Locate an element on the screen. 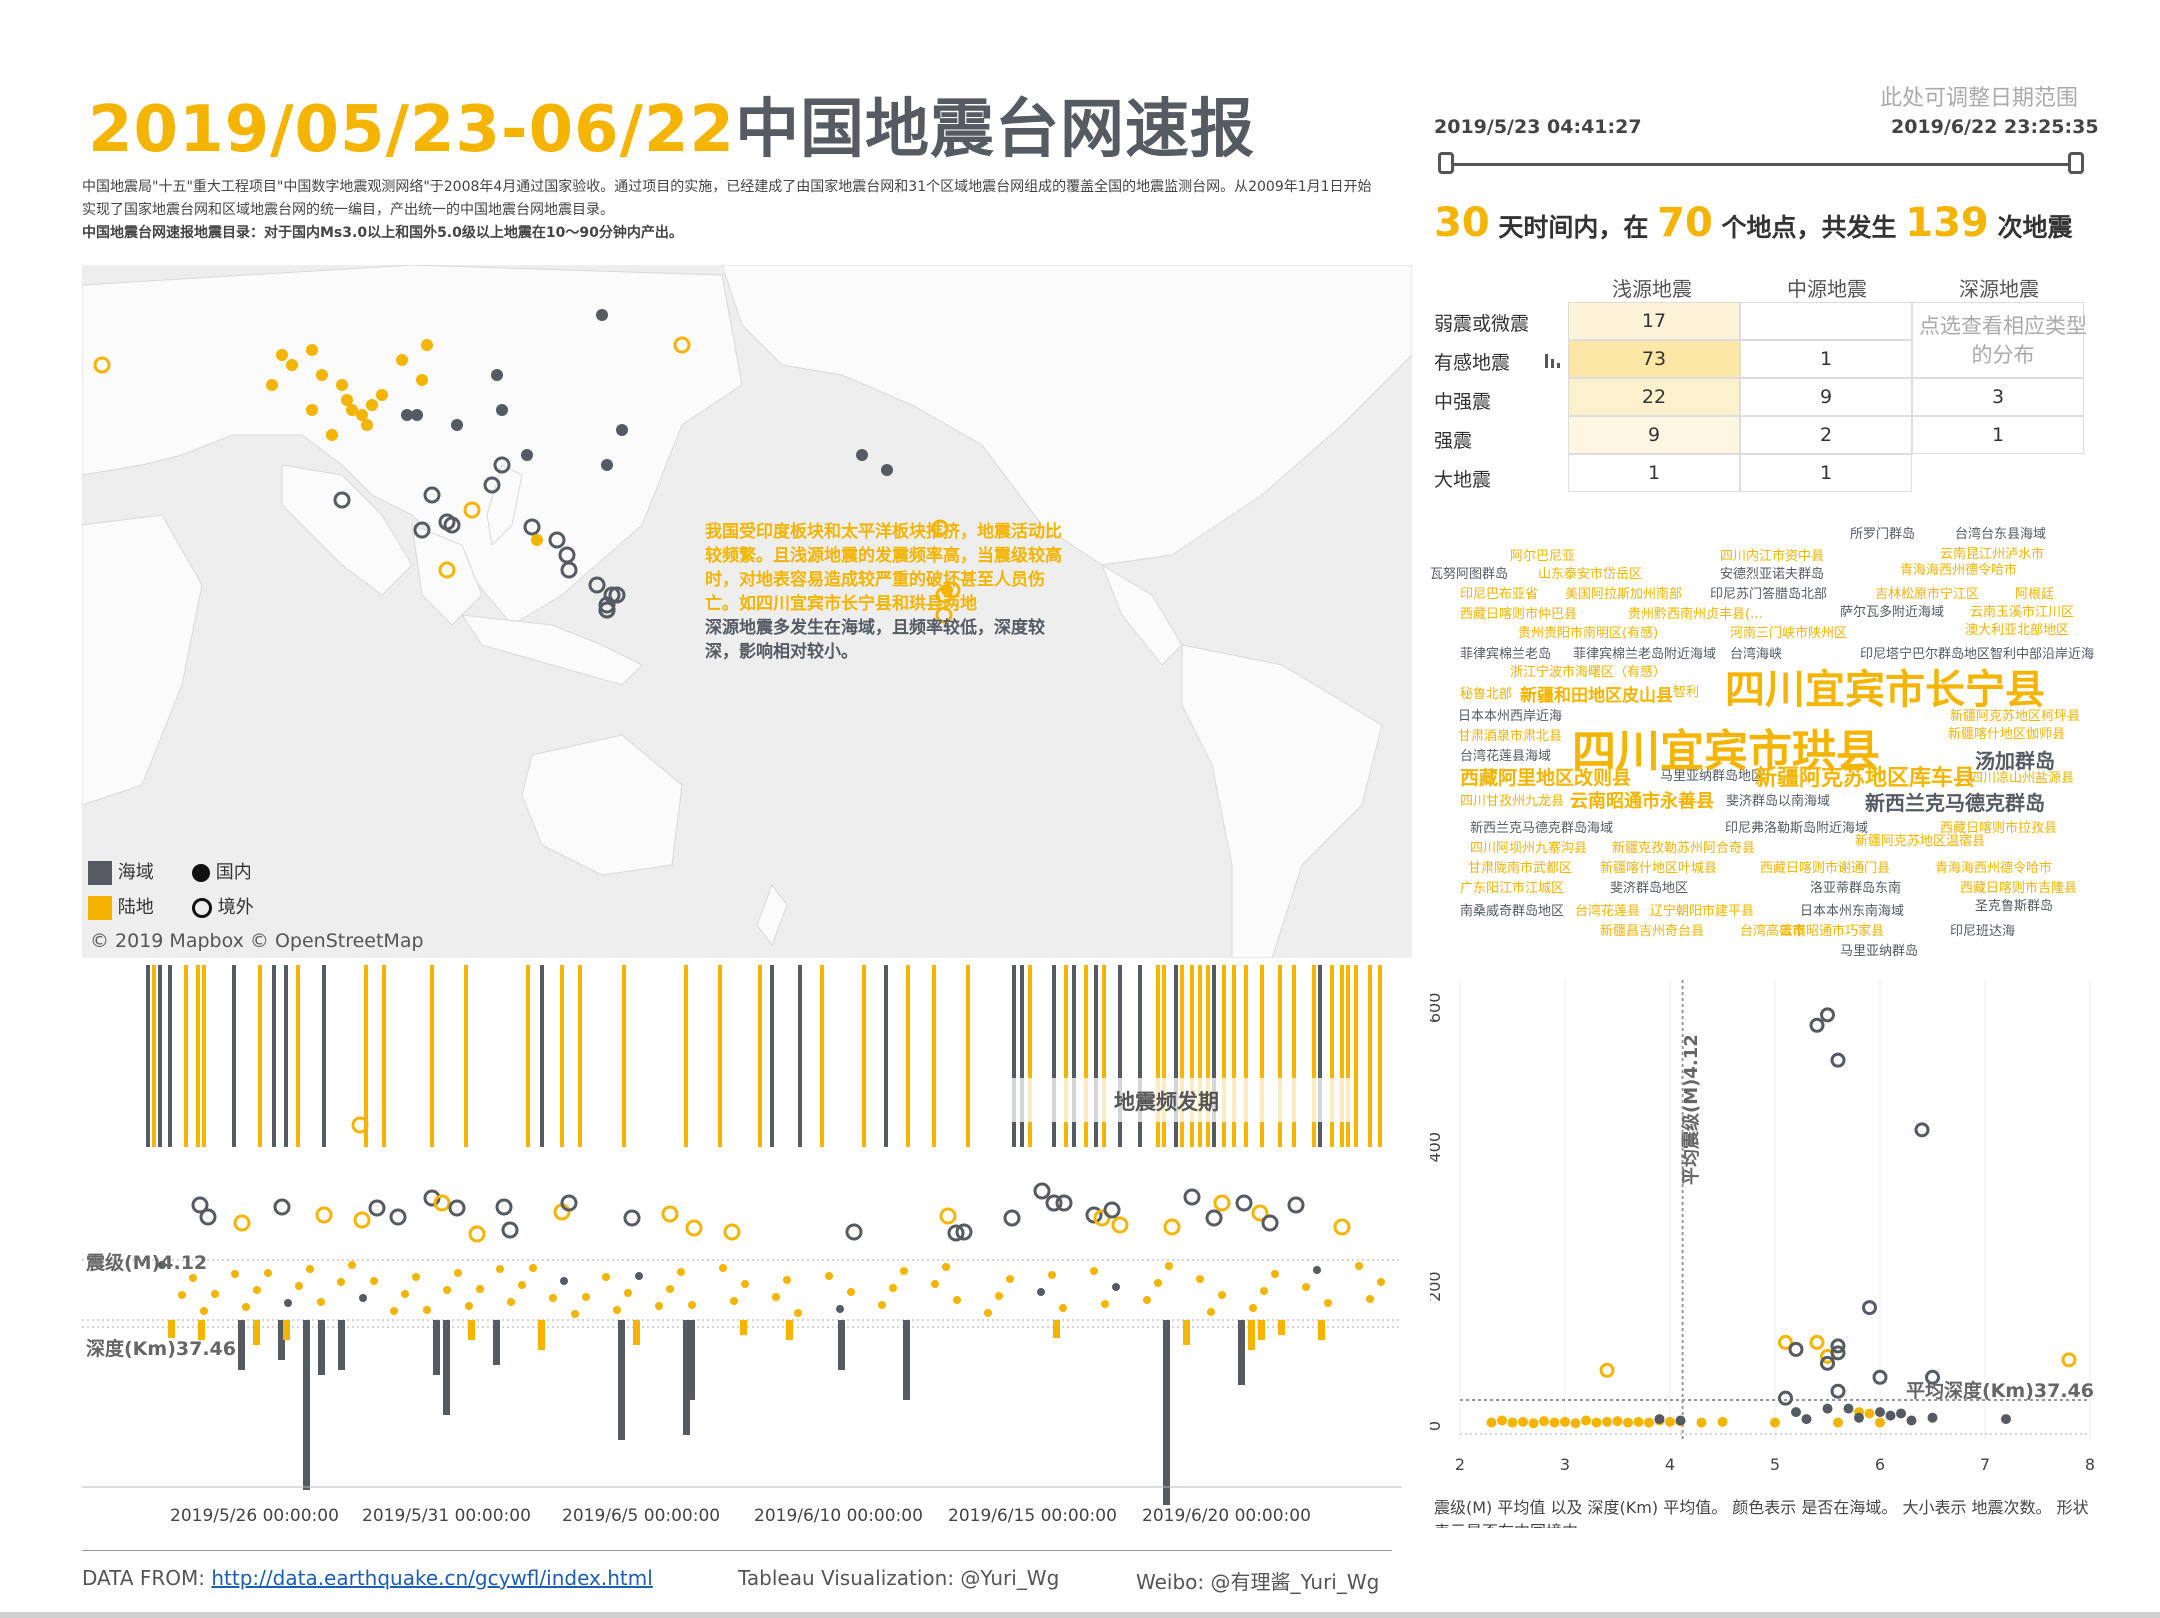 The image size is (2160, 1618). word-cloud-term: 印尼巴布亚省 is located at coordinates (1499, 594).